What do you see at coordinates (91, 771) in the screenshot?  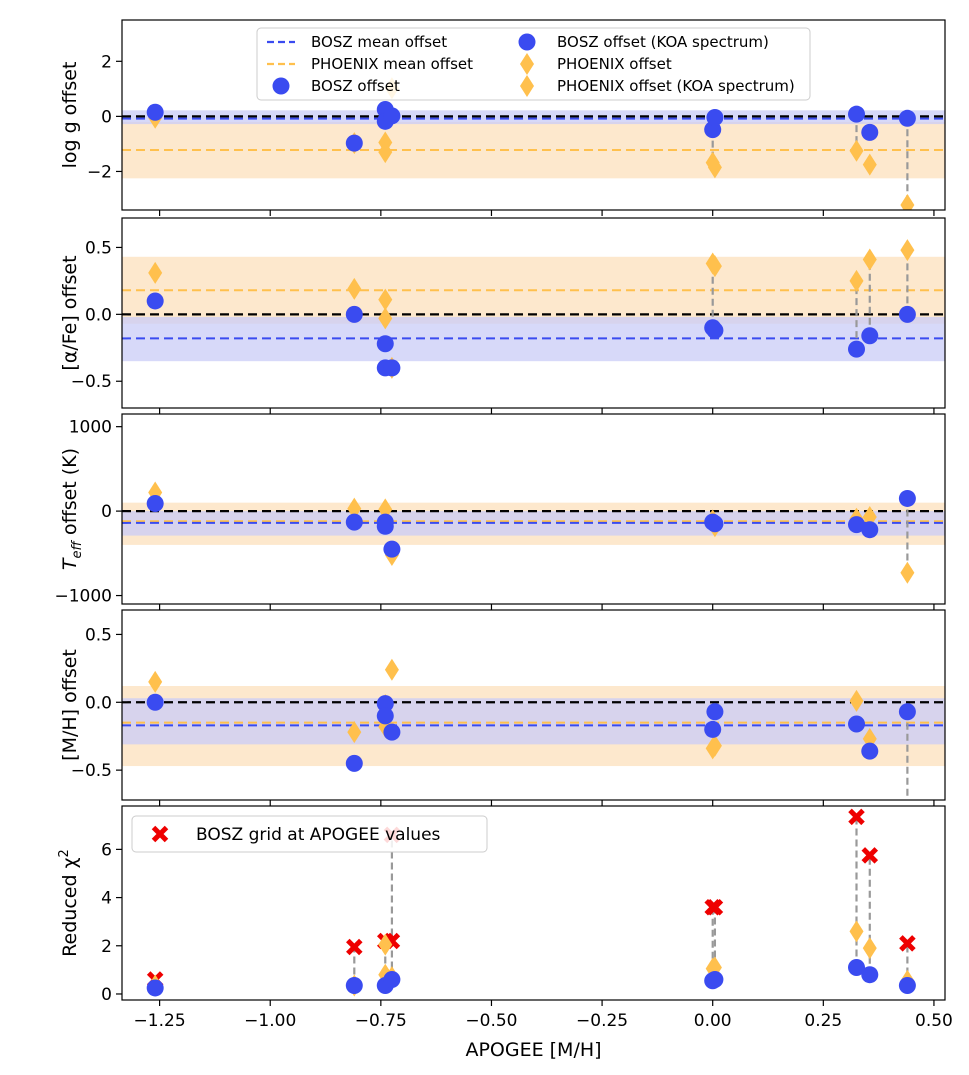 I see `y-tick-label: −0.5` at bounding box center [91, 771].